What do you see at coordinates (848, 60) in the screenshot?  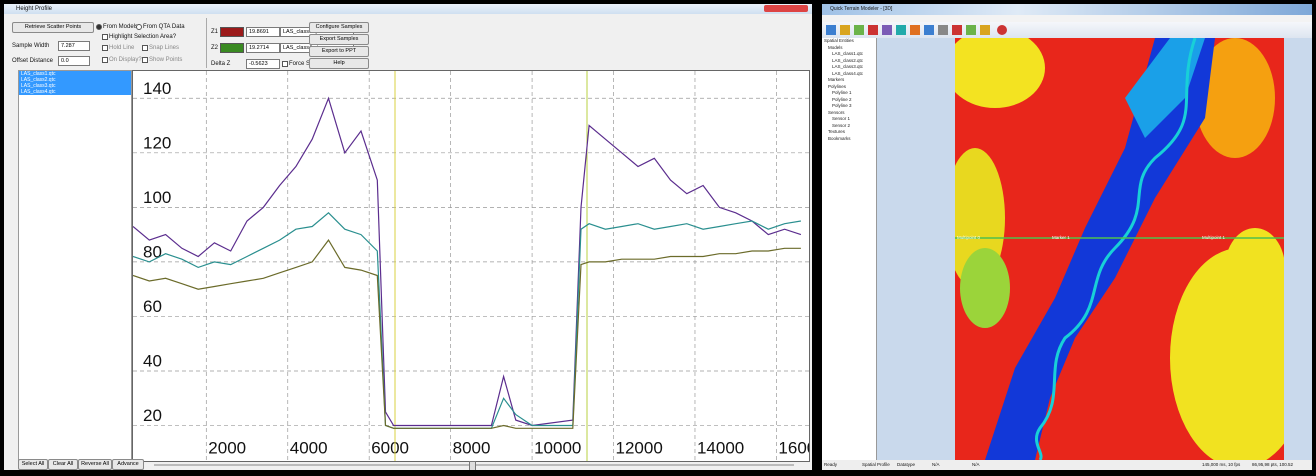 I see `tree-item: LAS_class2.qtc` at bounding box center [848, 60].